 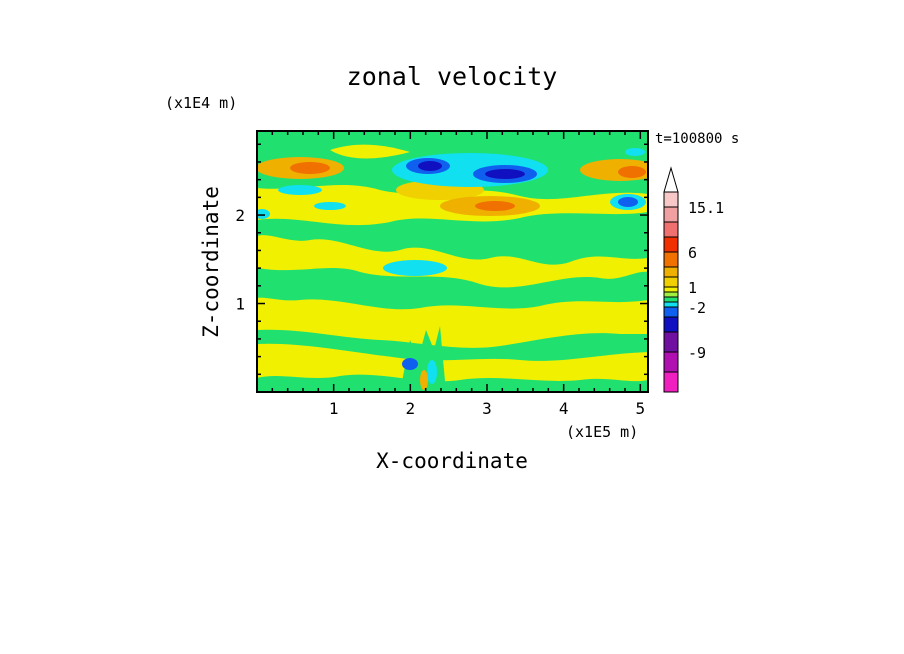 What do you see at coordinates (300, 190) in the screenshot?
I see `contour-cyan-left` at bounding box center [300, 190].